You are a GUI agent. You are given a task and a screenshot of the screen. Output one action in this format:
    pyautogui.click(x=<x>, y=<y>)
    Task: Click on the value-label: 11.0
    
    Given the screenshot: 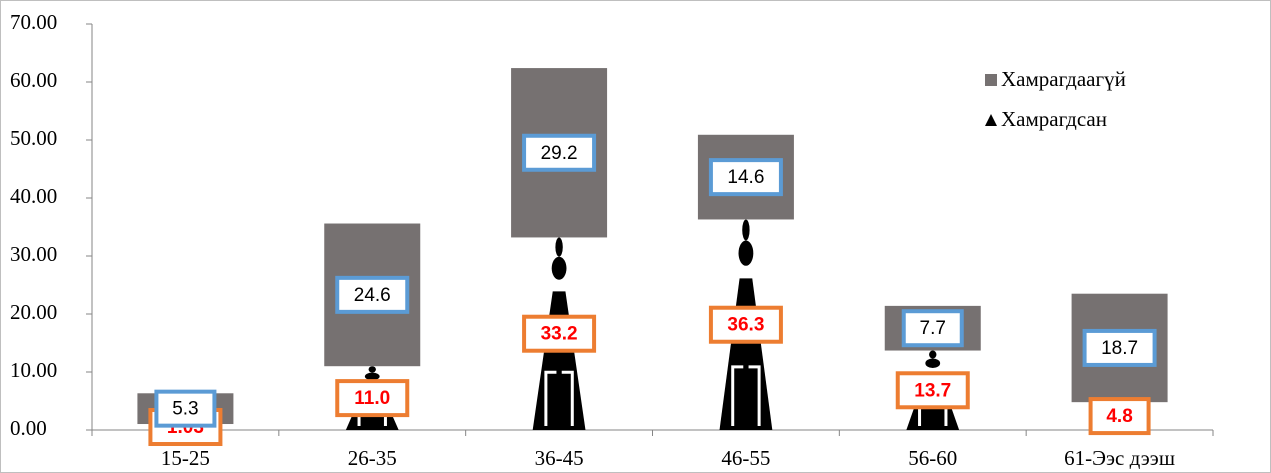 What is the action you would take?
    pyautogui.click(x=372, y=398)
    